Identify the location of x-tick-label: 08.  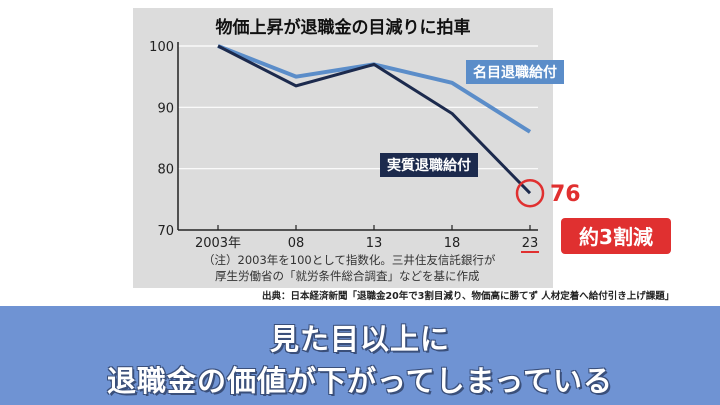
(296, 243).